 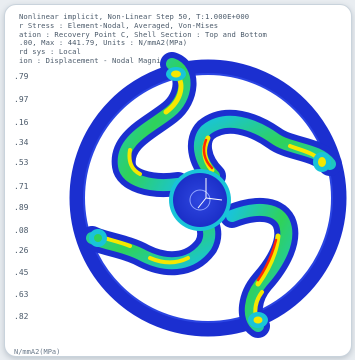 What do you see at coordinates (50, 52) in the screenshot?
I see `header-line-5: rd sys : Local` at bounding box center [50, 52].